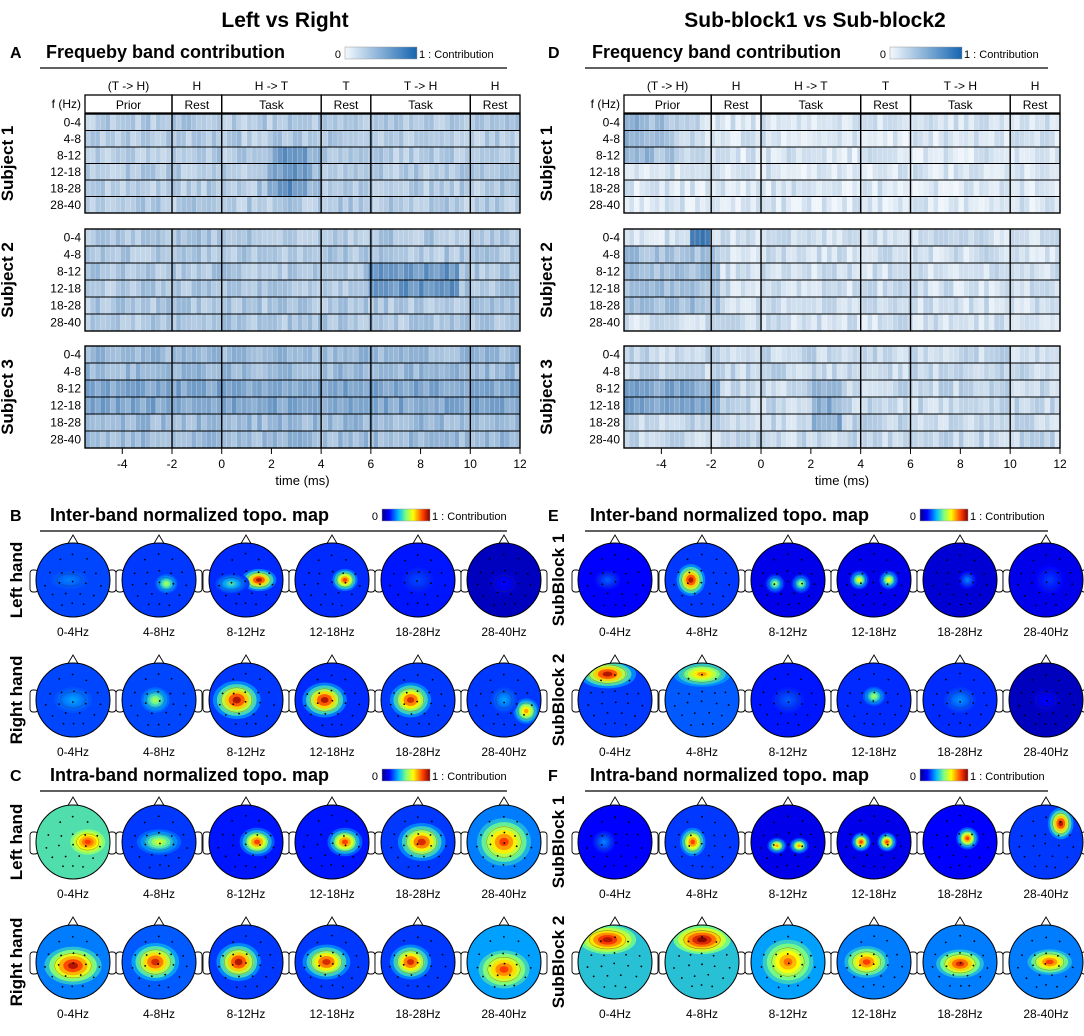 Image resolution: width=1084 pixels, height=1036 pixels. I want to click on nose-outline, so click(159, 922).